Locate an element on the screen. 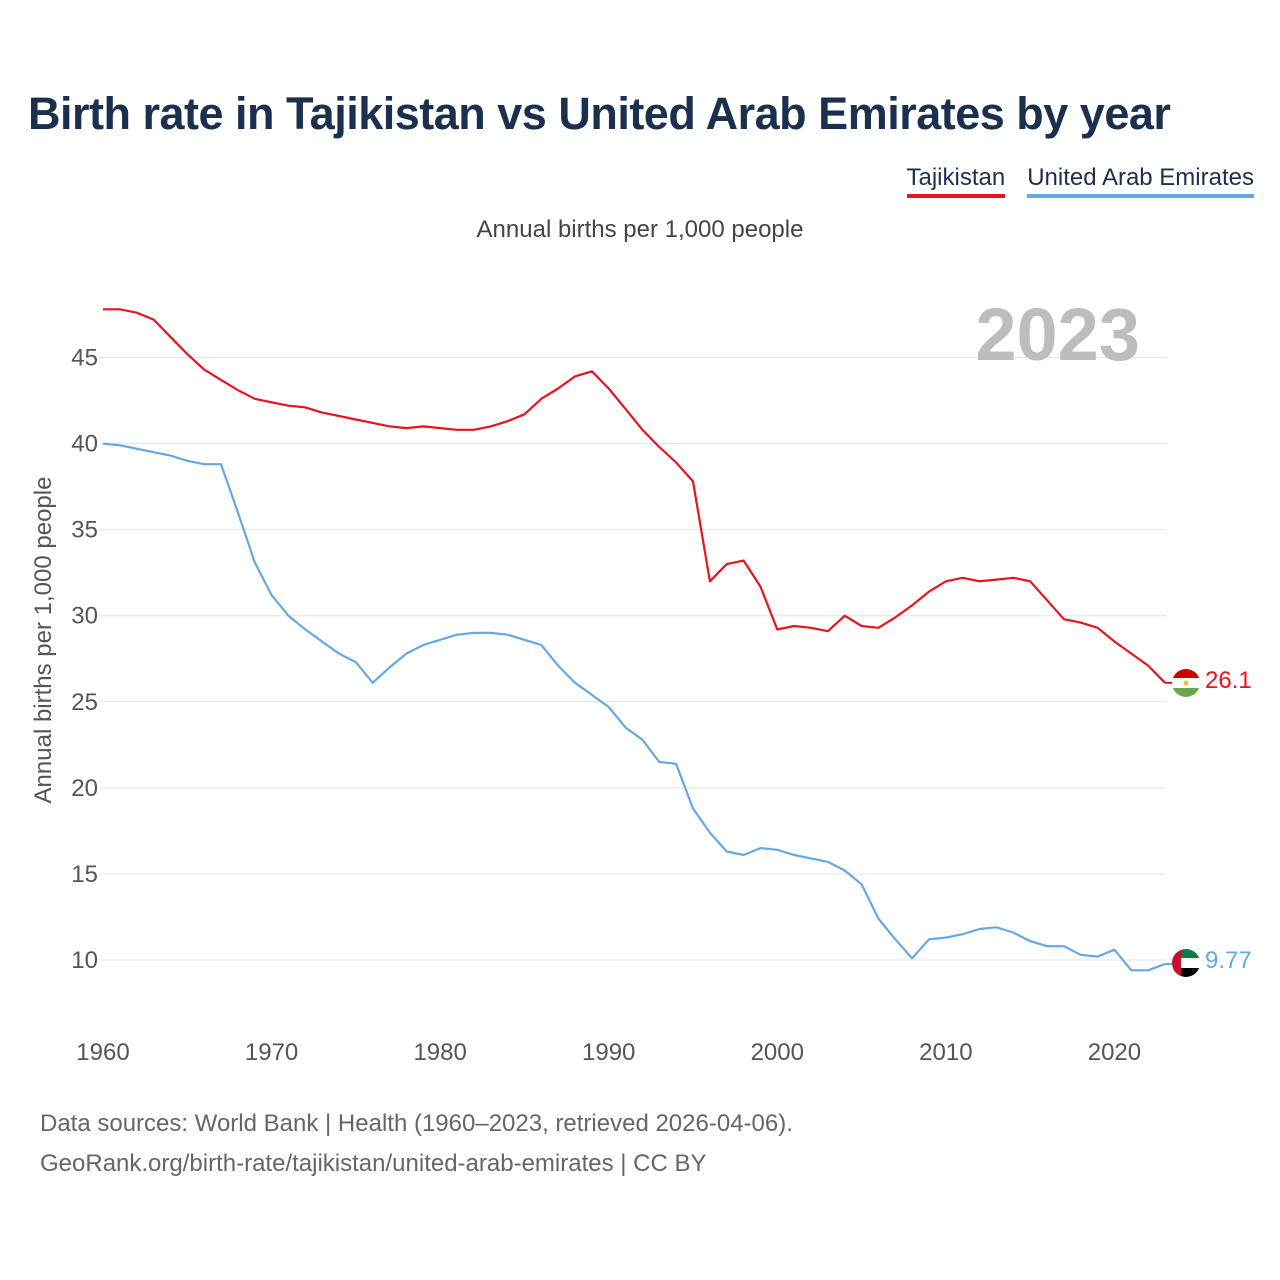 The width and height of the screenshot is (1280, 1280). y-axis-label: Annual births per 1,000 people is located at coordinates (43, 640).